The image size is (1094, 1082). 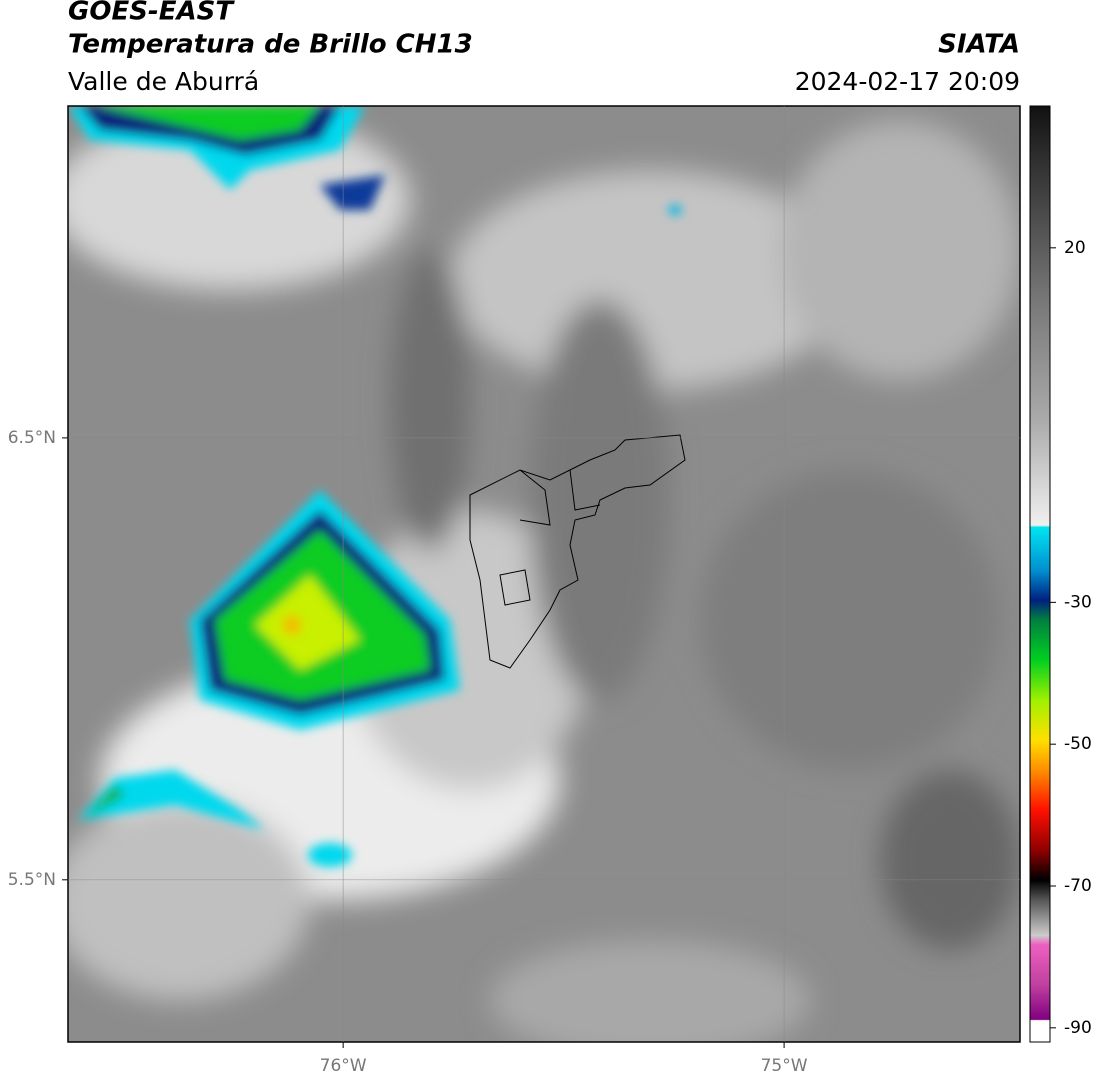 What do you see at coordinates (1078, 744) in the screenshot?
I see `colorbar-tick-label: -50` at bounding box center [1078, 744].